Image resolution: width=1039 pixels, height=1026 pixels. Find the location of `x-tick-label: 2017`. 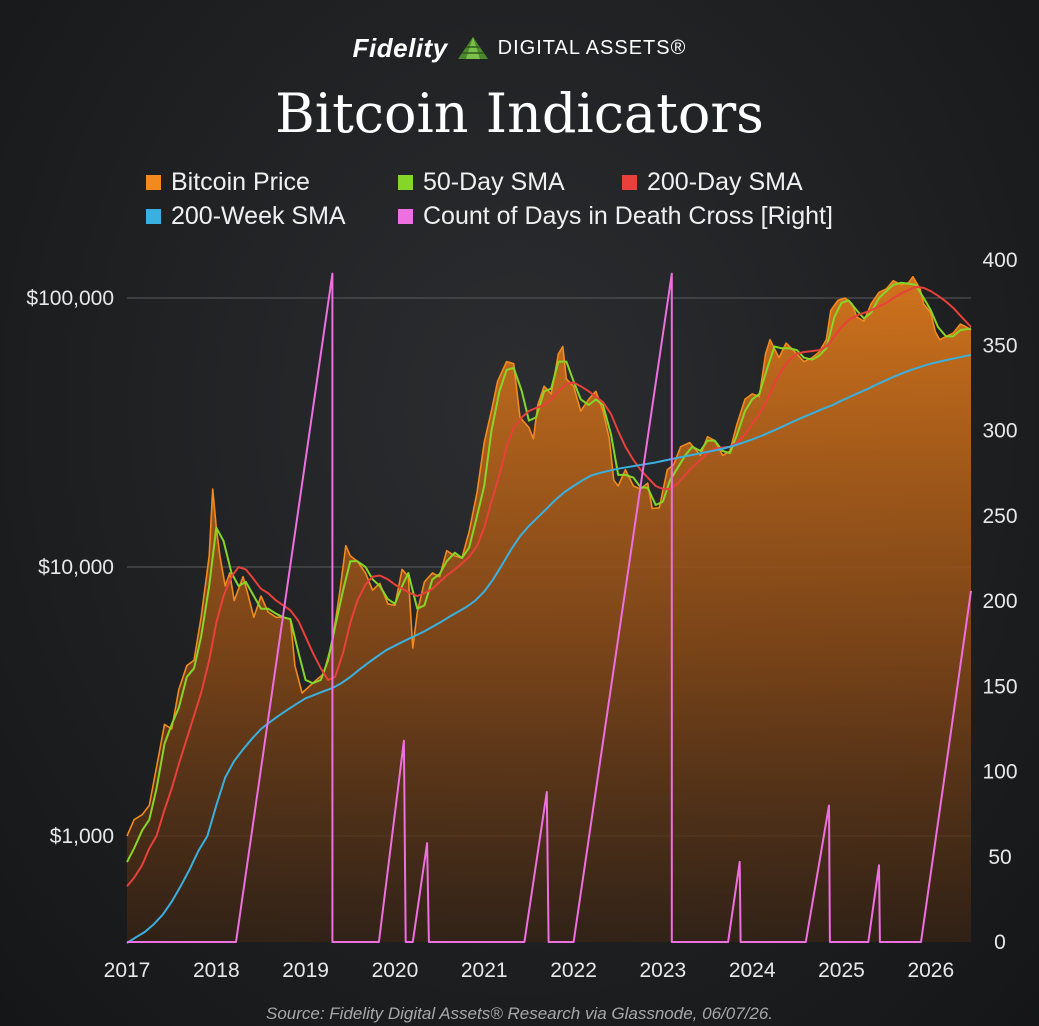

x-tick-label: 2017 is located at coordinates (127, 970).